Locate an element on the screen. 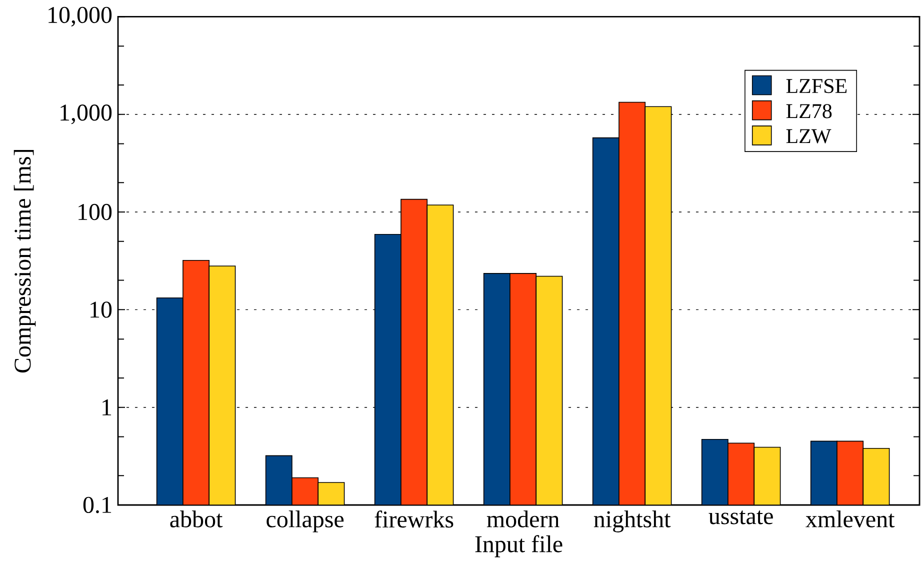  x-tick-label: firewrks is located at coordinates (414, 519).